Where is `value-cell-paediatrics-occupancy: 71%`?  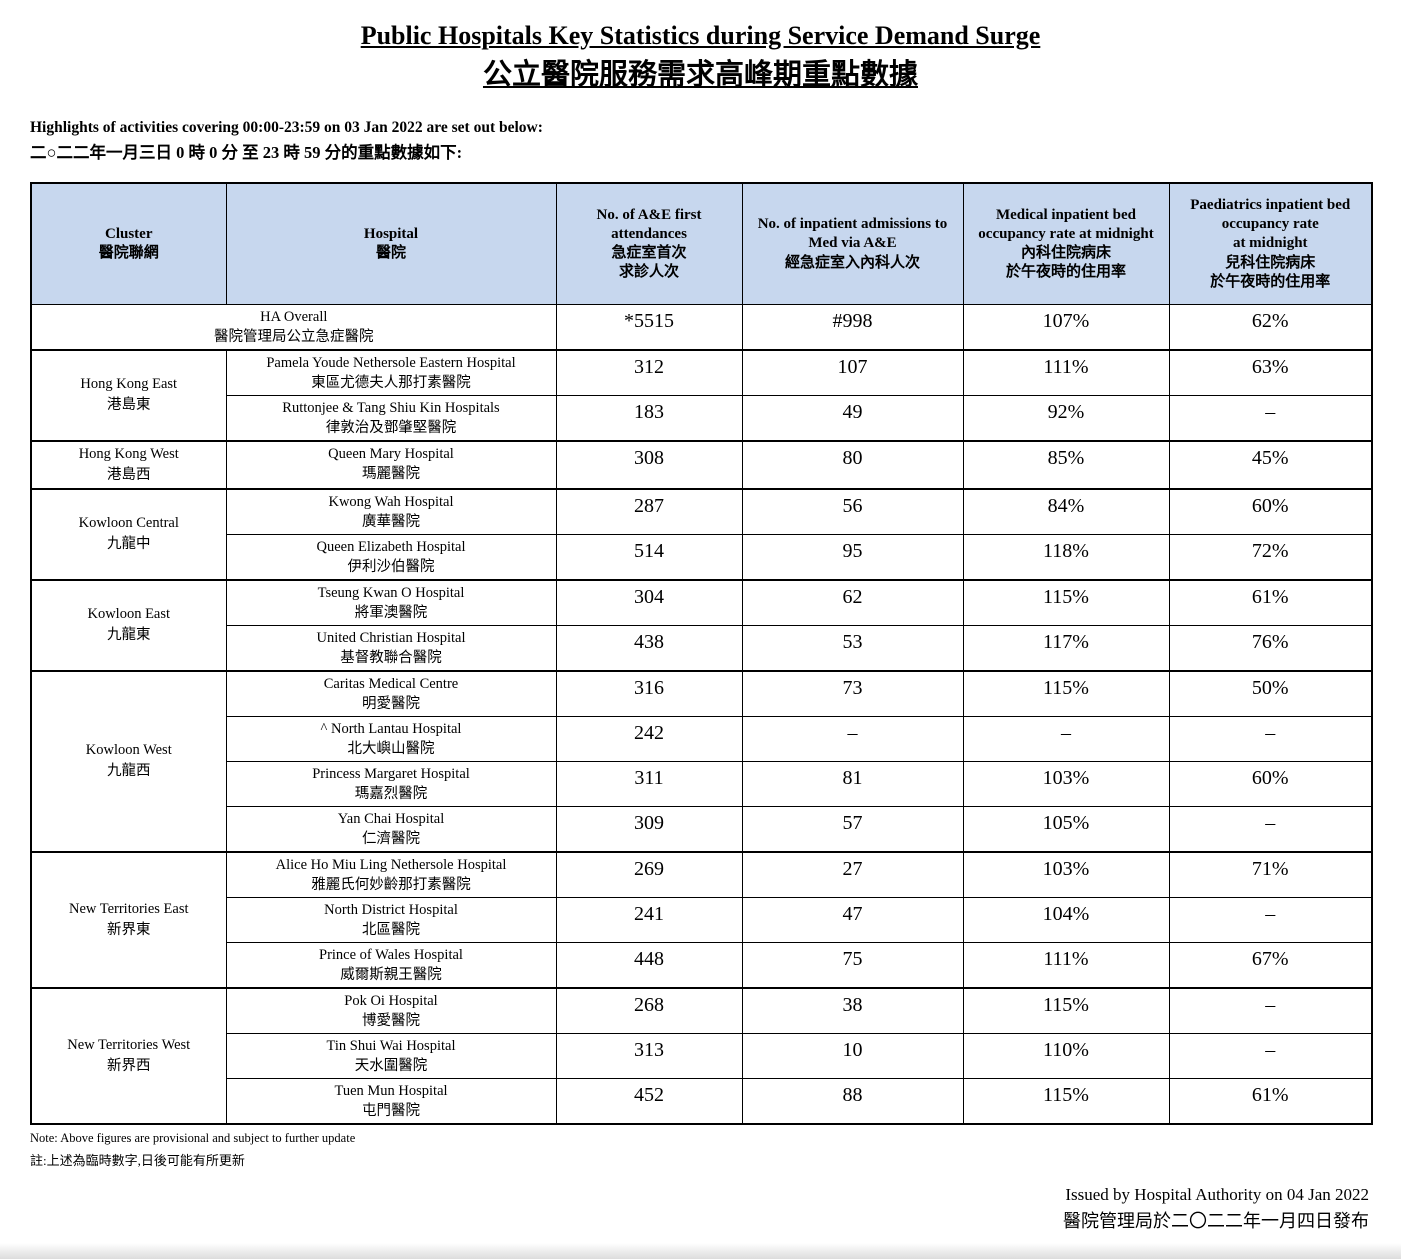 value-cell-paediatrics-occupancy: 71% is located at coordinates (1270, 874).